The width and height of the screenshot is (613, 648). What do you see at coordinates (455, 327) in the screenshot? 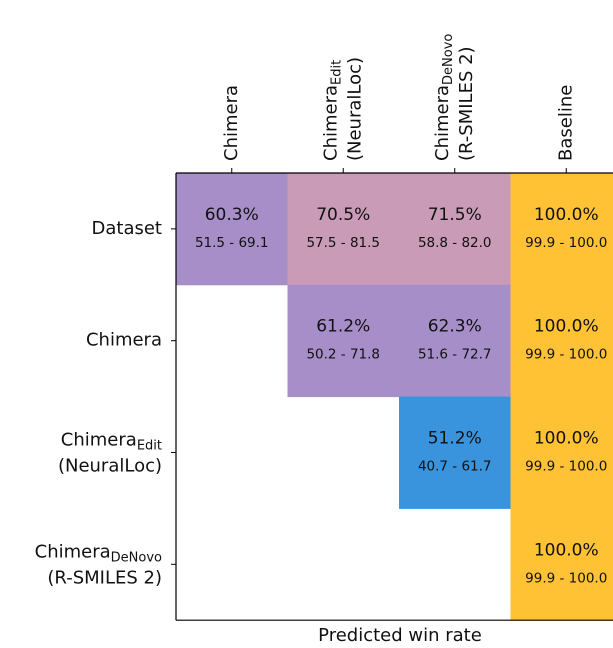
I see `cell-value-label: 62.3%` at bounding box center [455, 327].